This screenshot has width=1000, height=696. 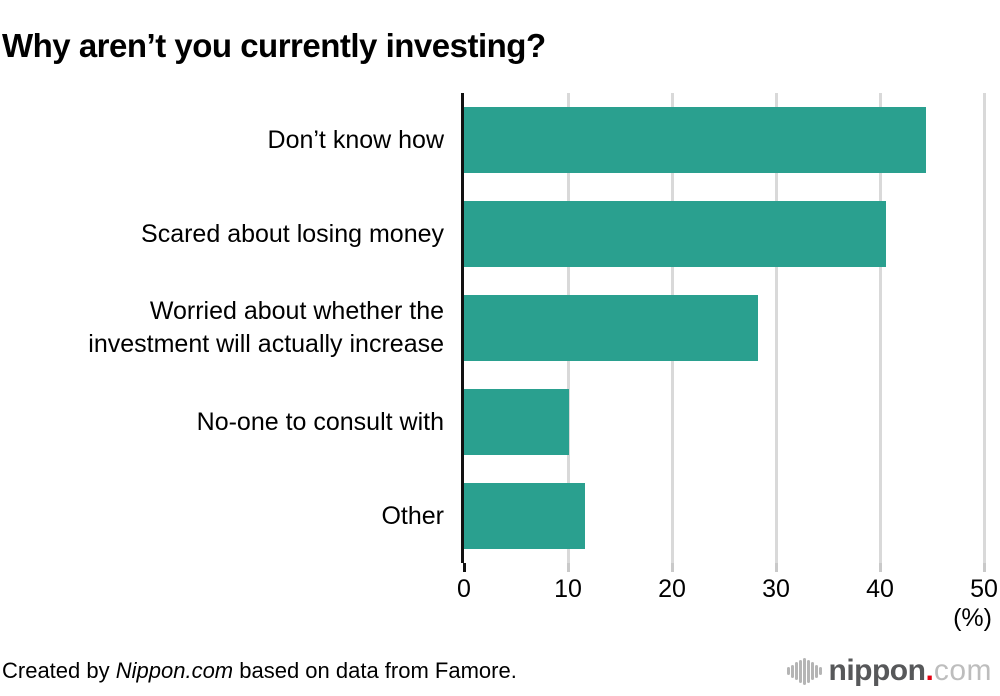 I want to click on x-tick-label: 40, so click(x=880, y=589).